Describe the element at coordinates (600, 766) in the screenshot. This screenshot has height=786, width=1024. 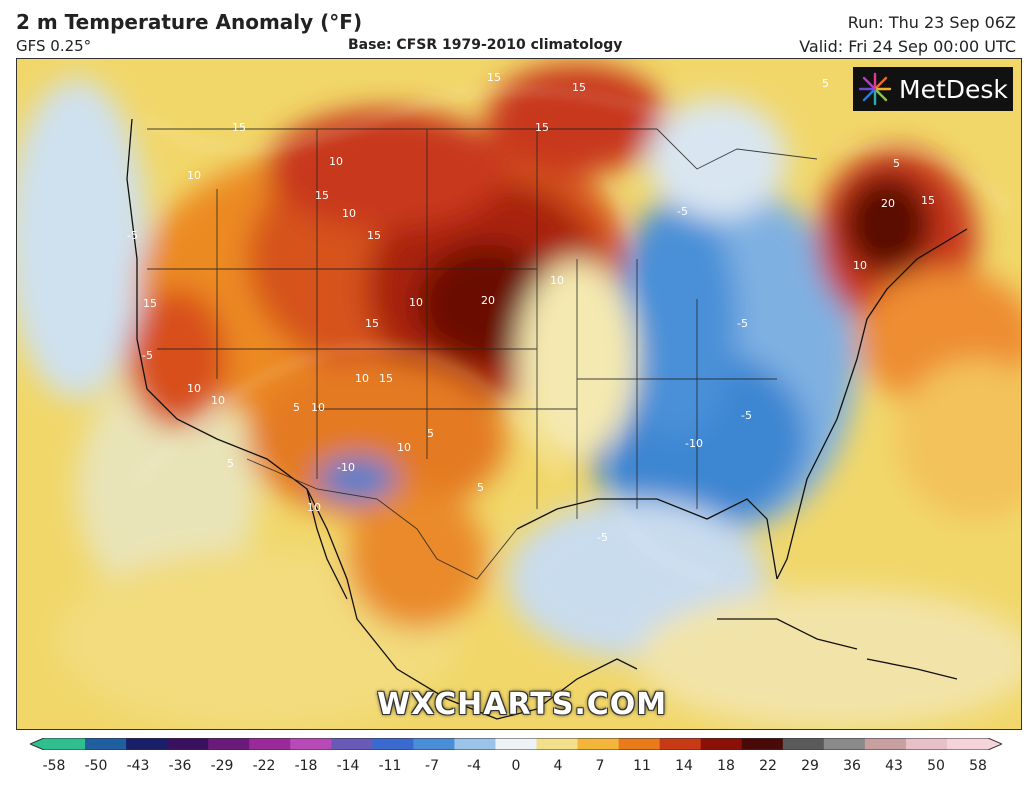
I see `scale-tick-label: 7` at that location.